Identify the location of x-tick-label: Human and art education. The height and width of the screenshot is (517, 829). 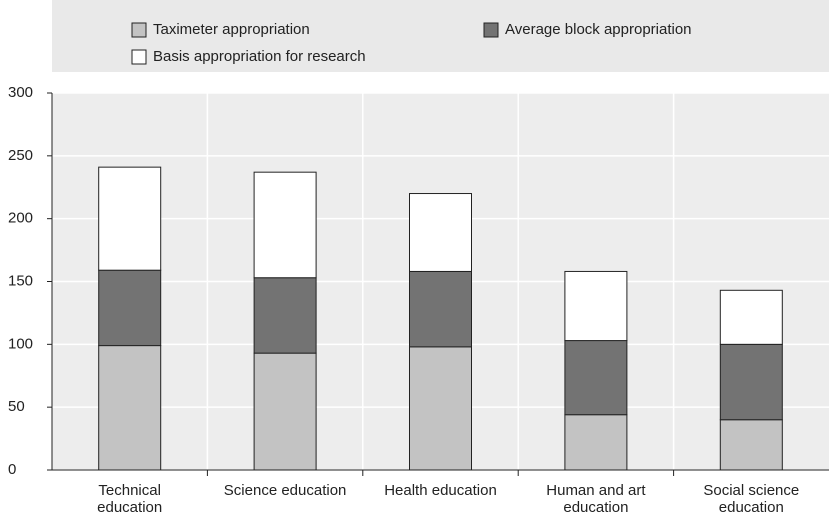
(596, 499).